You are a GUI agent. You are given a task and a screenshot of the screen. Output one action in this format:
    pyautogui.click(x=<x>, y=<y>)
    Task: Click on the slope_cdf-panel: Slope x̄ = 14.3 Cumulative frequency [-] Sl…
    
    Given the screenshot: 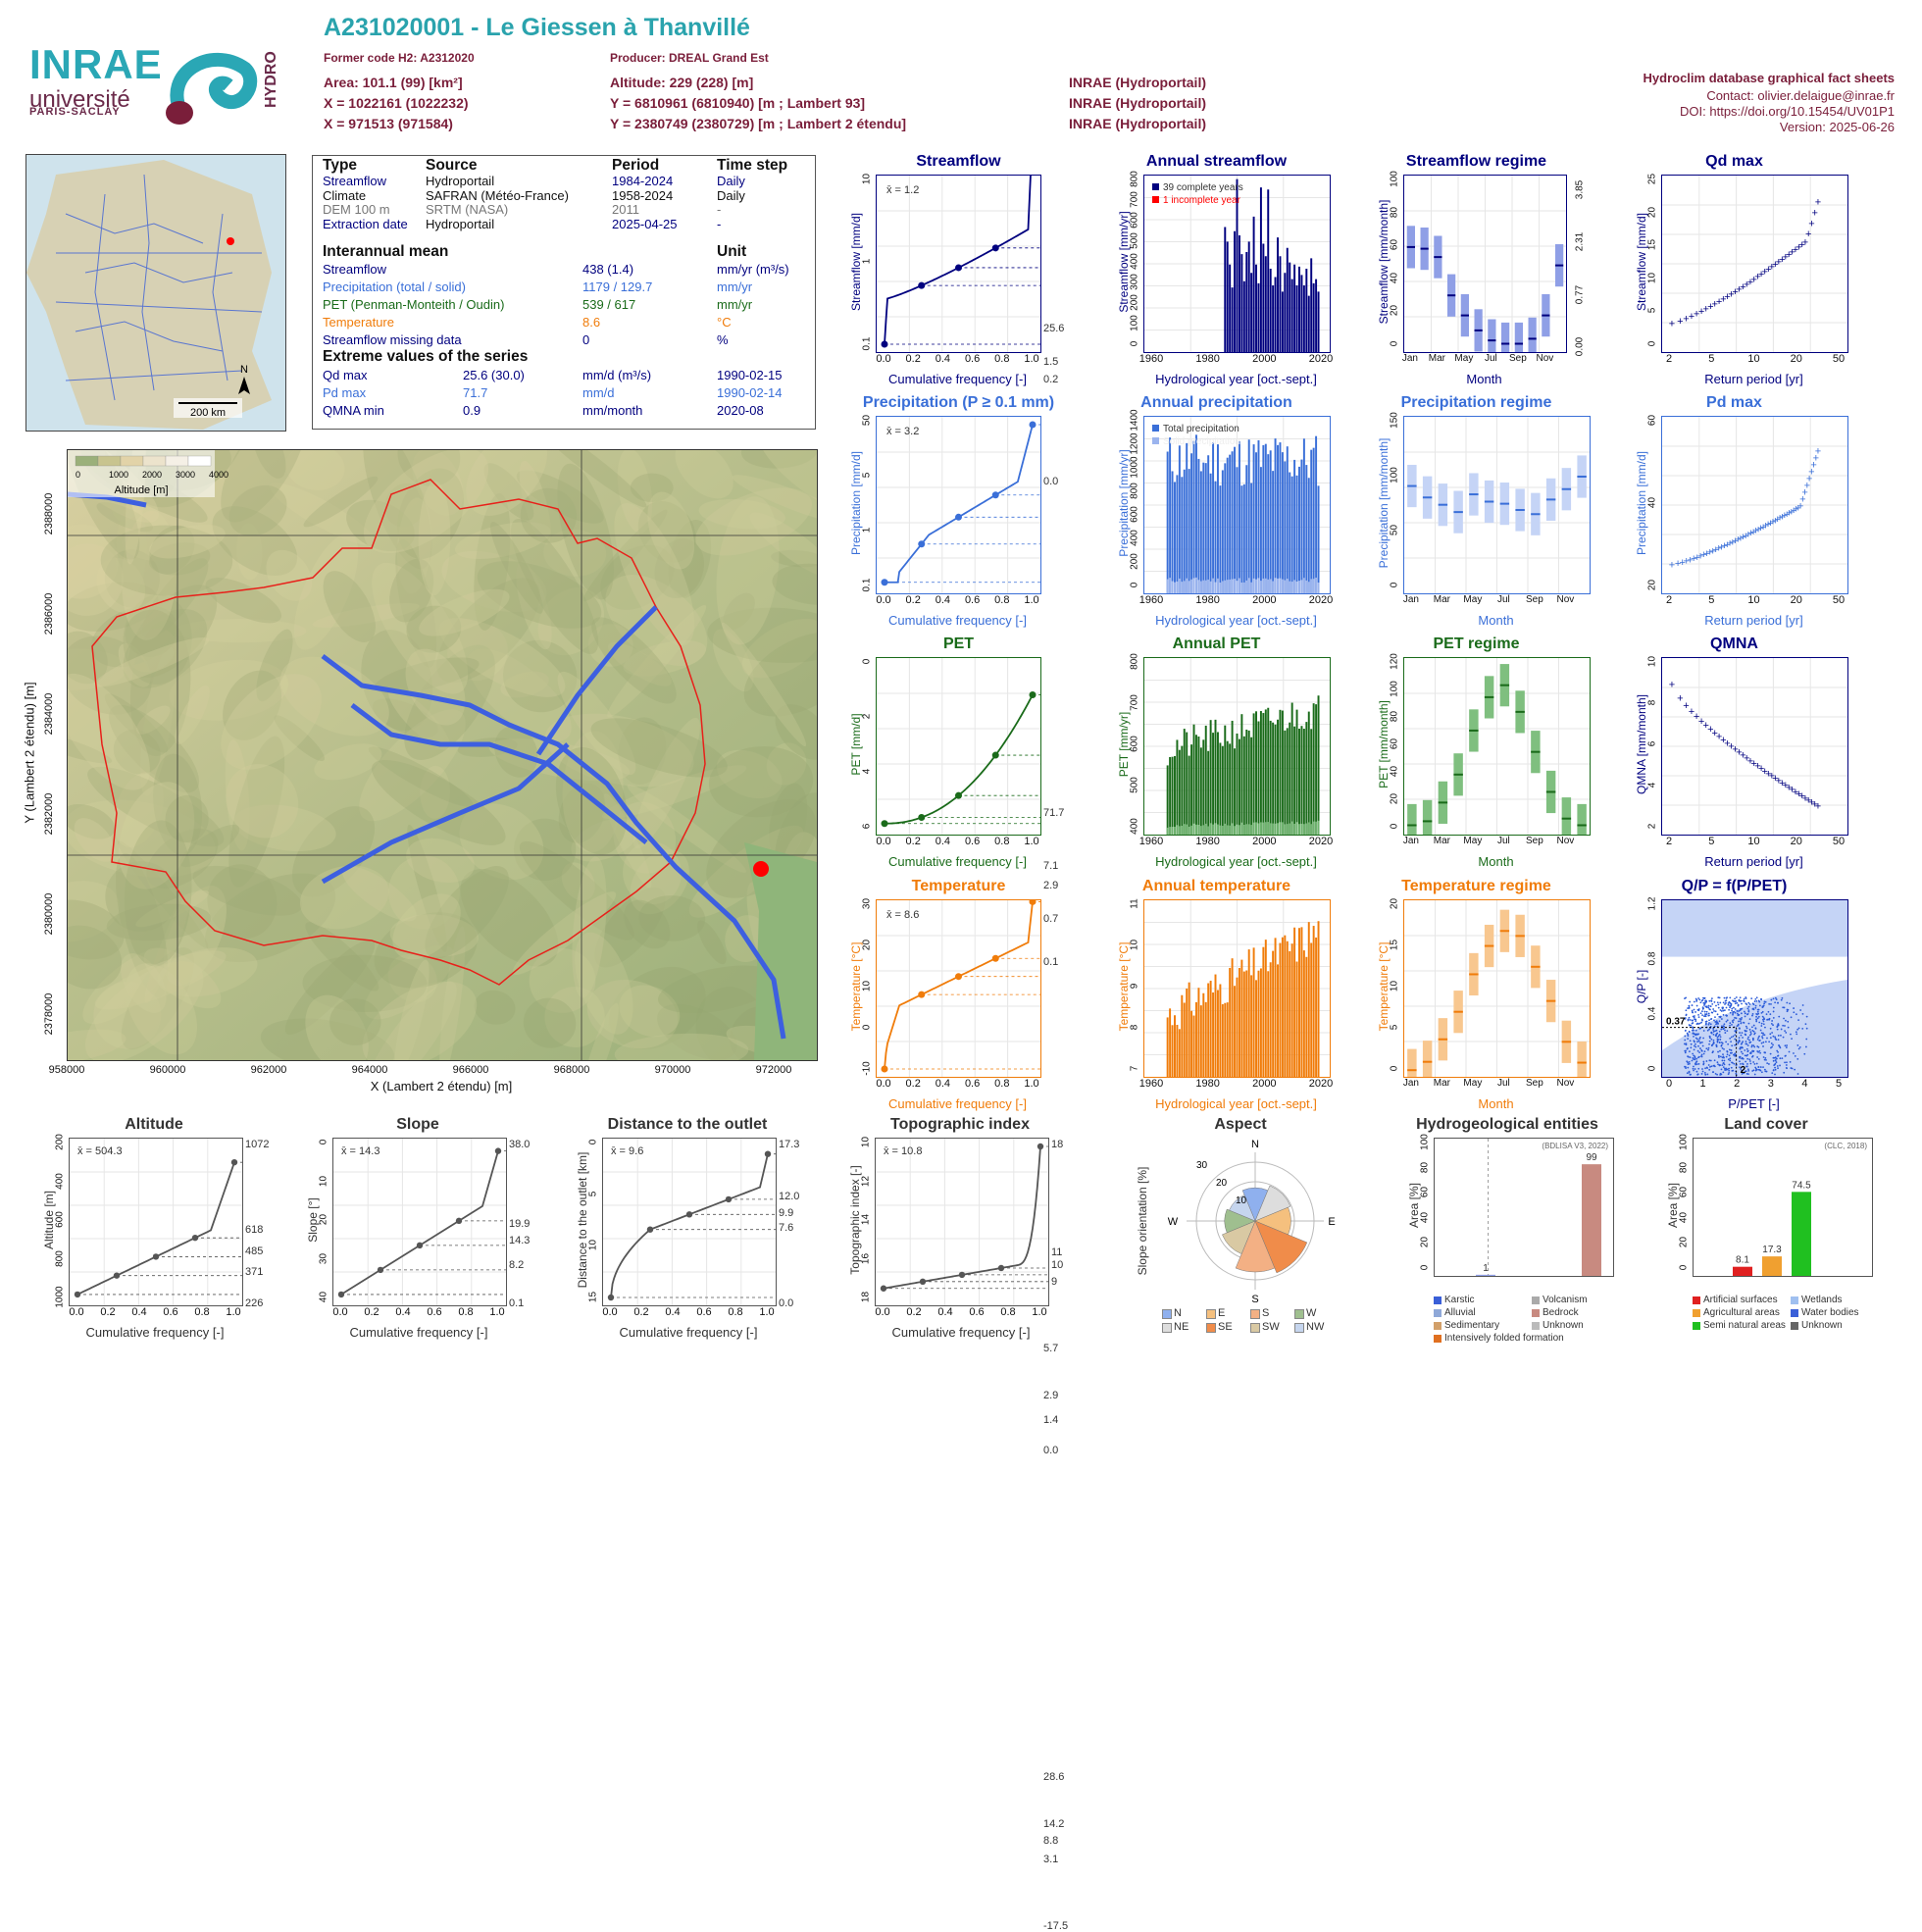 What is the action you would take?
    pyautogui.click(x=417, y=1229)
    